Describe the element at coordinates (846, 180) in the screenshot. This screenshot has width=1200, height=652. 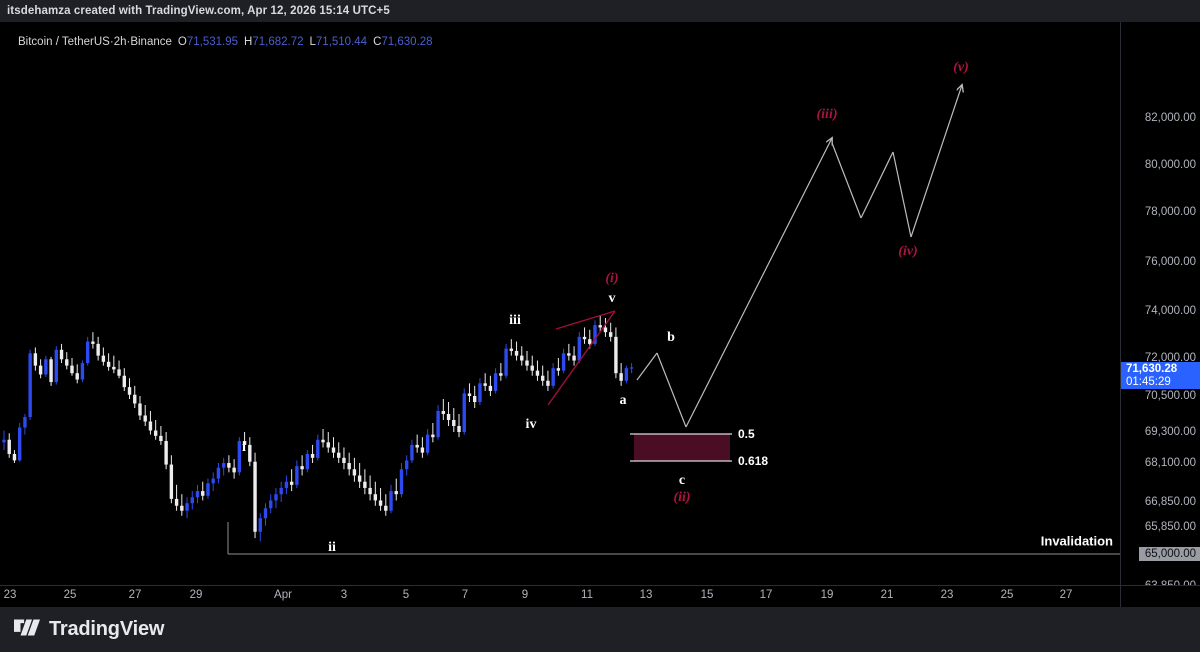
I see `projection-segment-iii-to-x` at that location.